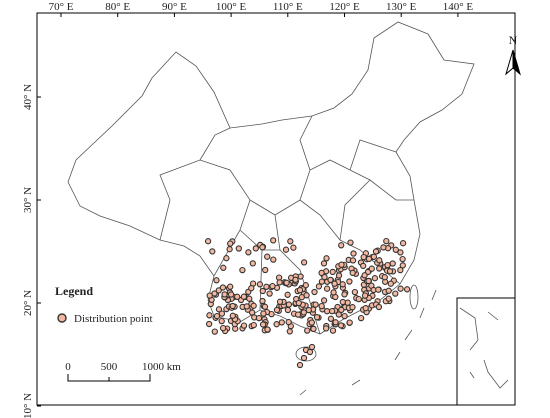 This screenshot has height=418, width=550. I want to click on lat-label: 10° N, so click(28, 405).